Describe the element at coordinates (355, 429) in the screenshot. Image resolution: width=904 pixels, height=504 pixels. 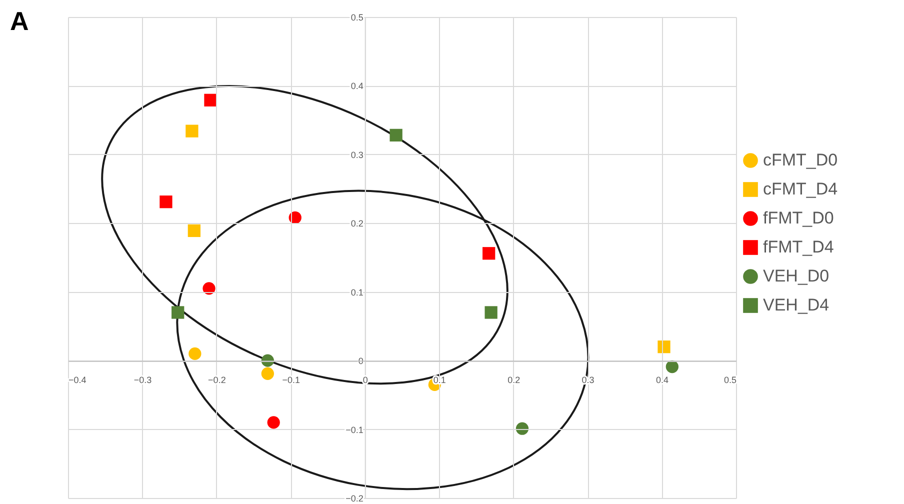
I see `y-tick-label: −0.1` at that location.